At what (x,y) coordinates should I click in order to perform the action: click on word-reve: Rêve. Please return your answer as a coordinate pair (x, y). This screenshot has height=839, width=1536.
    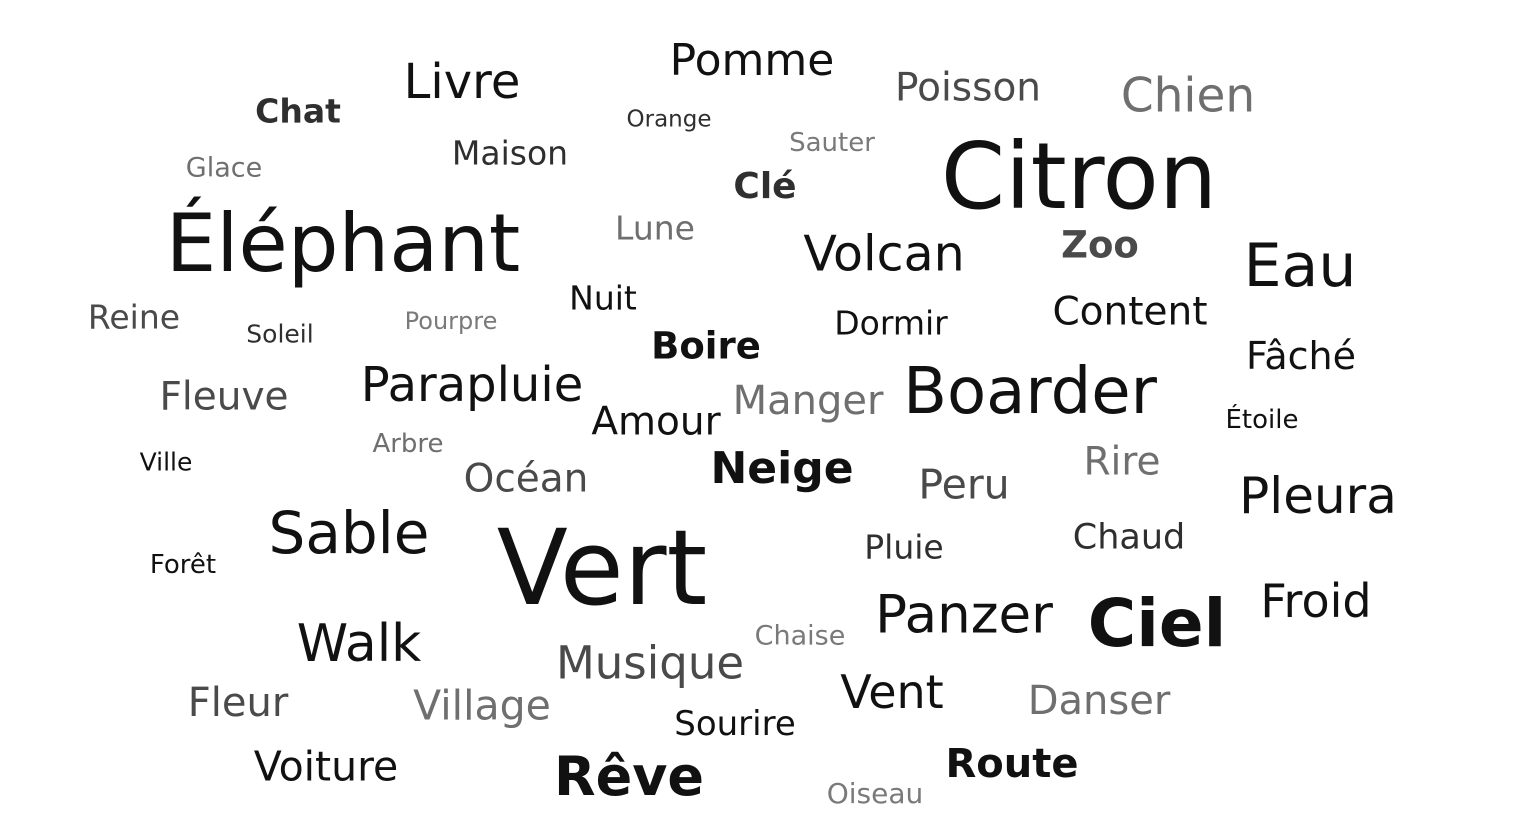
    Looking at the image, I should click on (629, 776).